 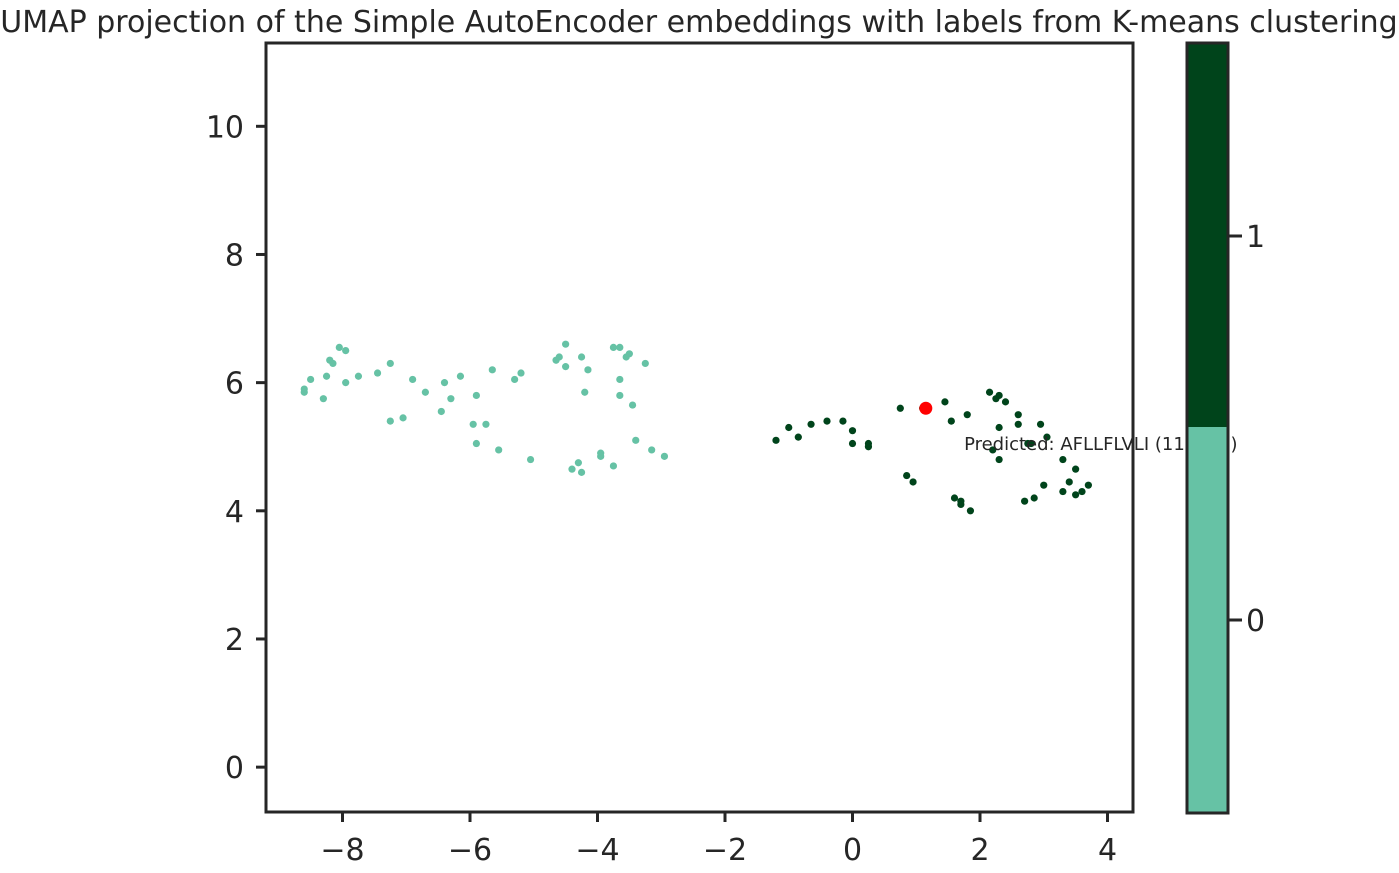 I want to click on x-tick-label: 4, so click(x=1107, y=850).